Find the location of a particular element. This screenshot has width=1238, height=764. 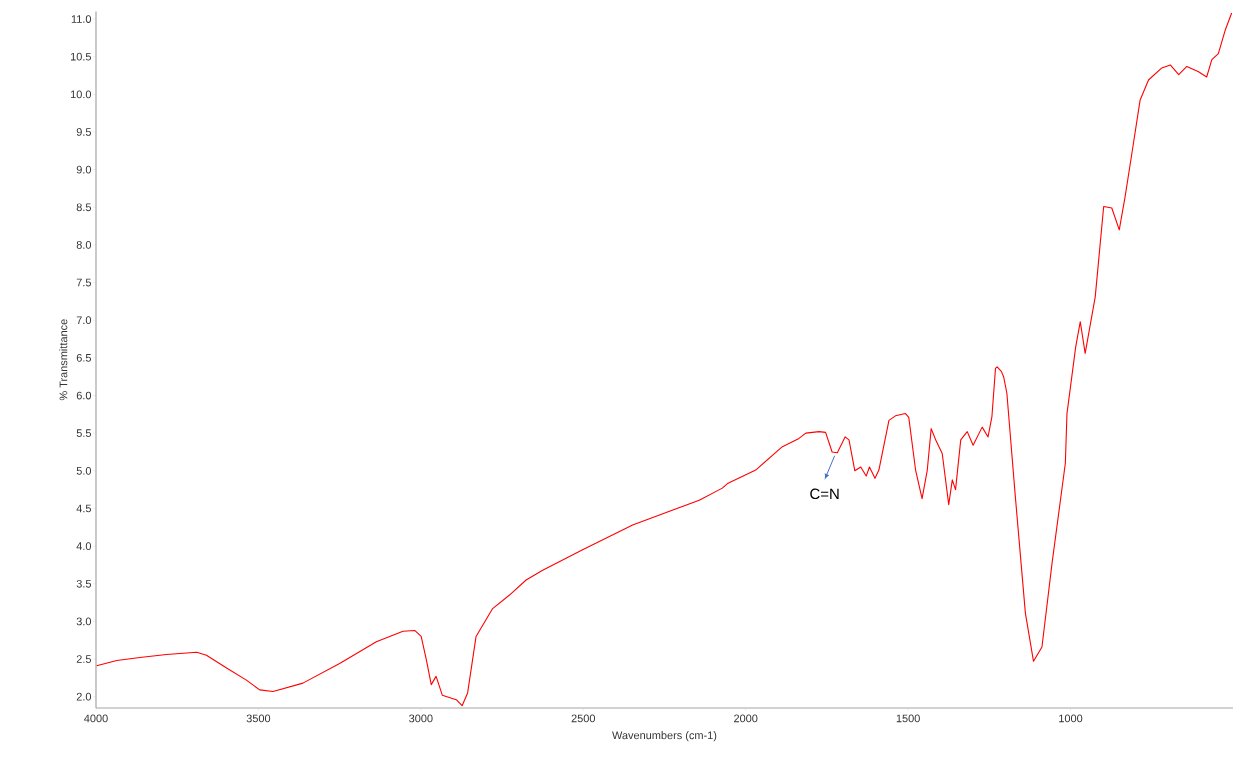

y-tick-label: 2.5 is located at coordinates (84, 659).